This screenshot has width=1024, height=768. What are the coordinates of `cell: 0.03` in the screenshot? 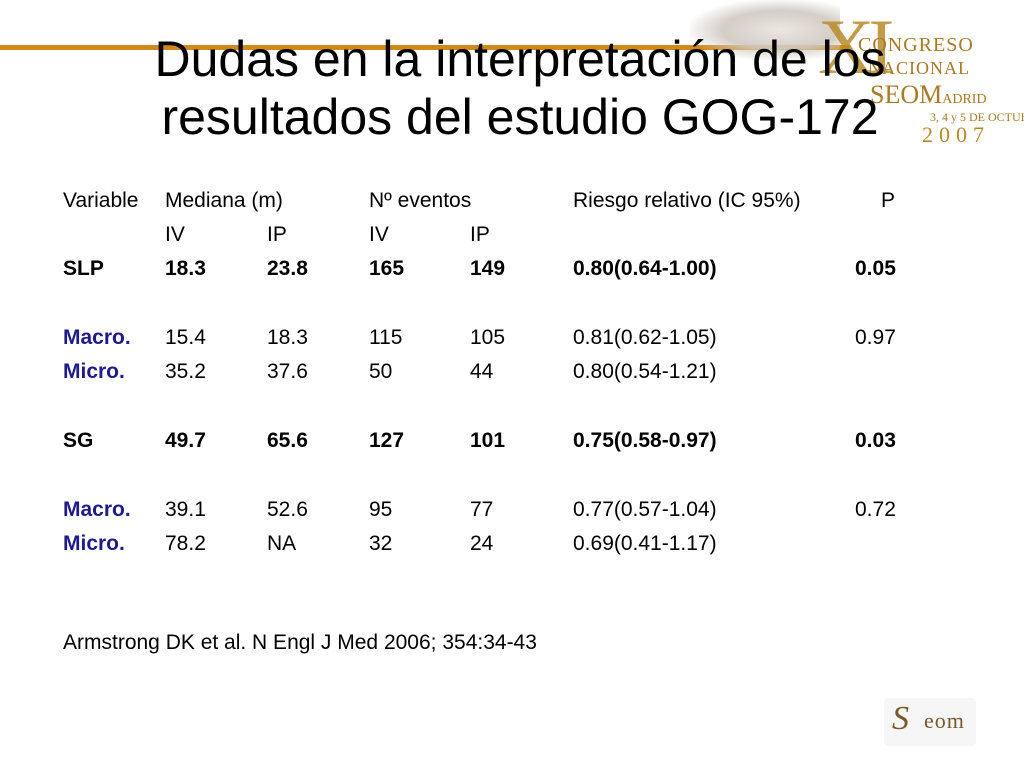 It's located at (875, 440).